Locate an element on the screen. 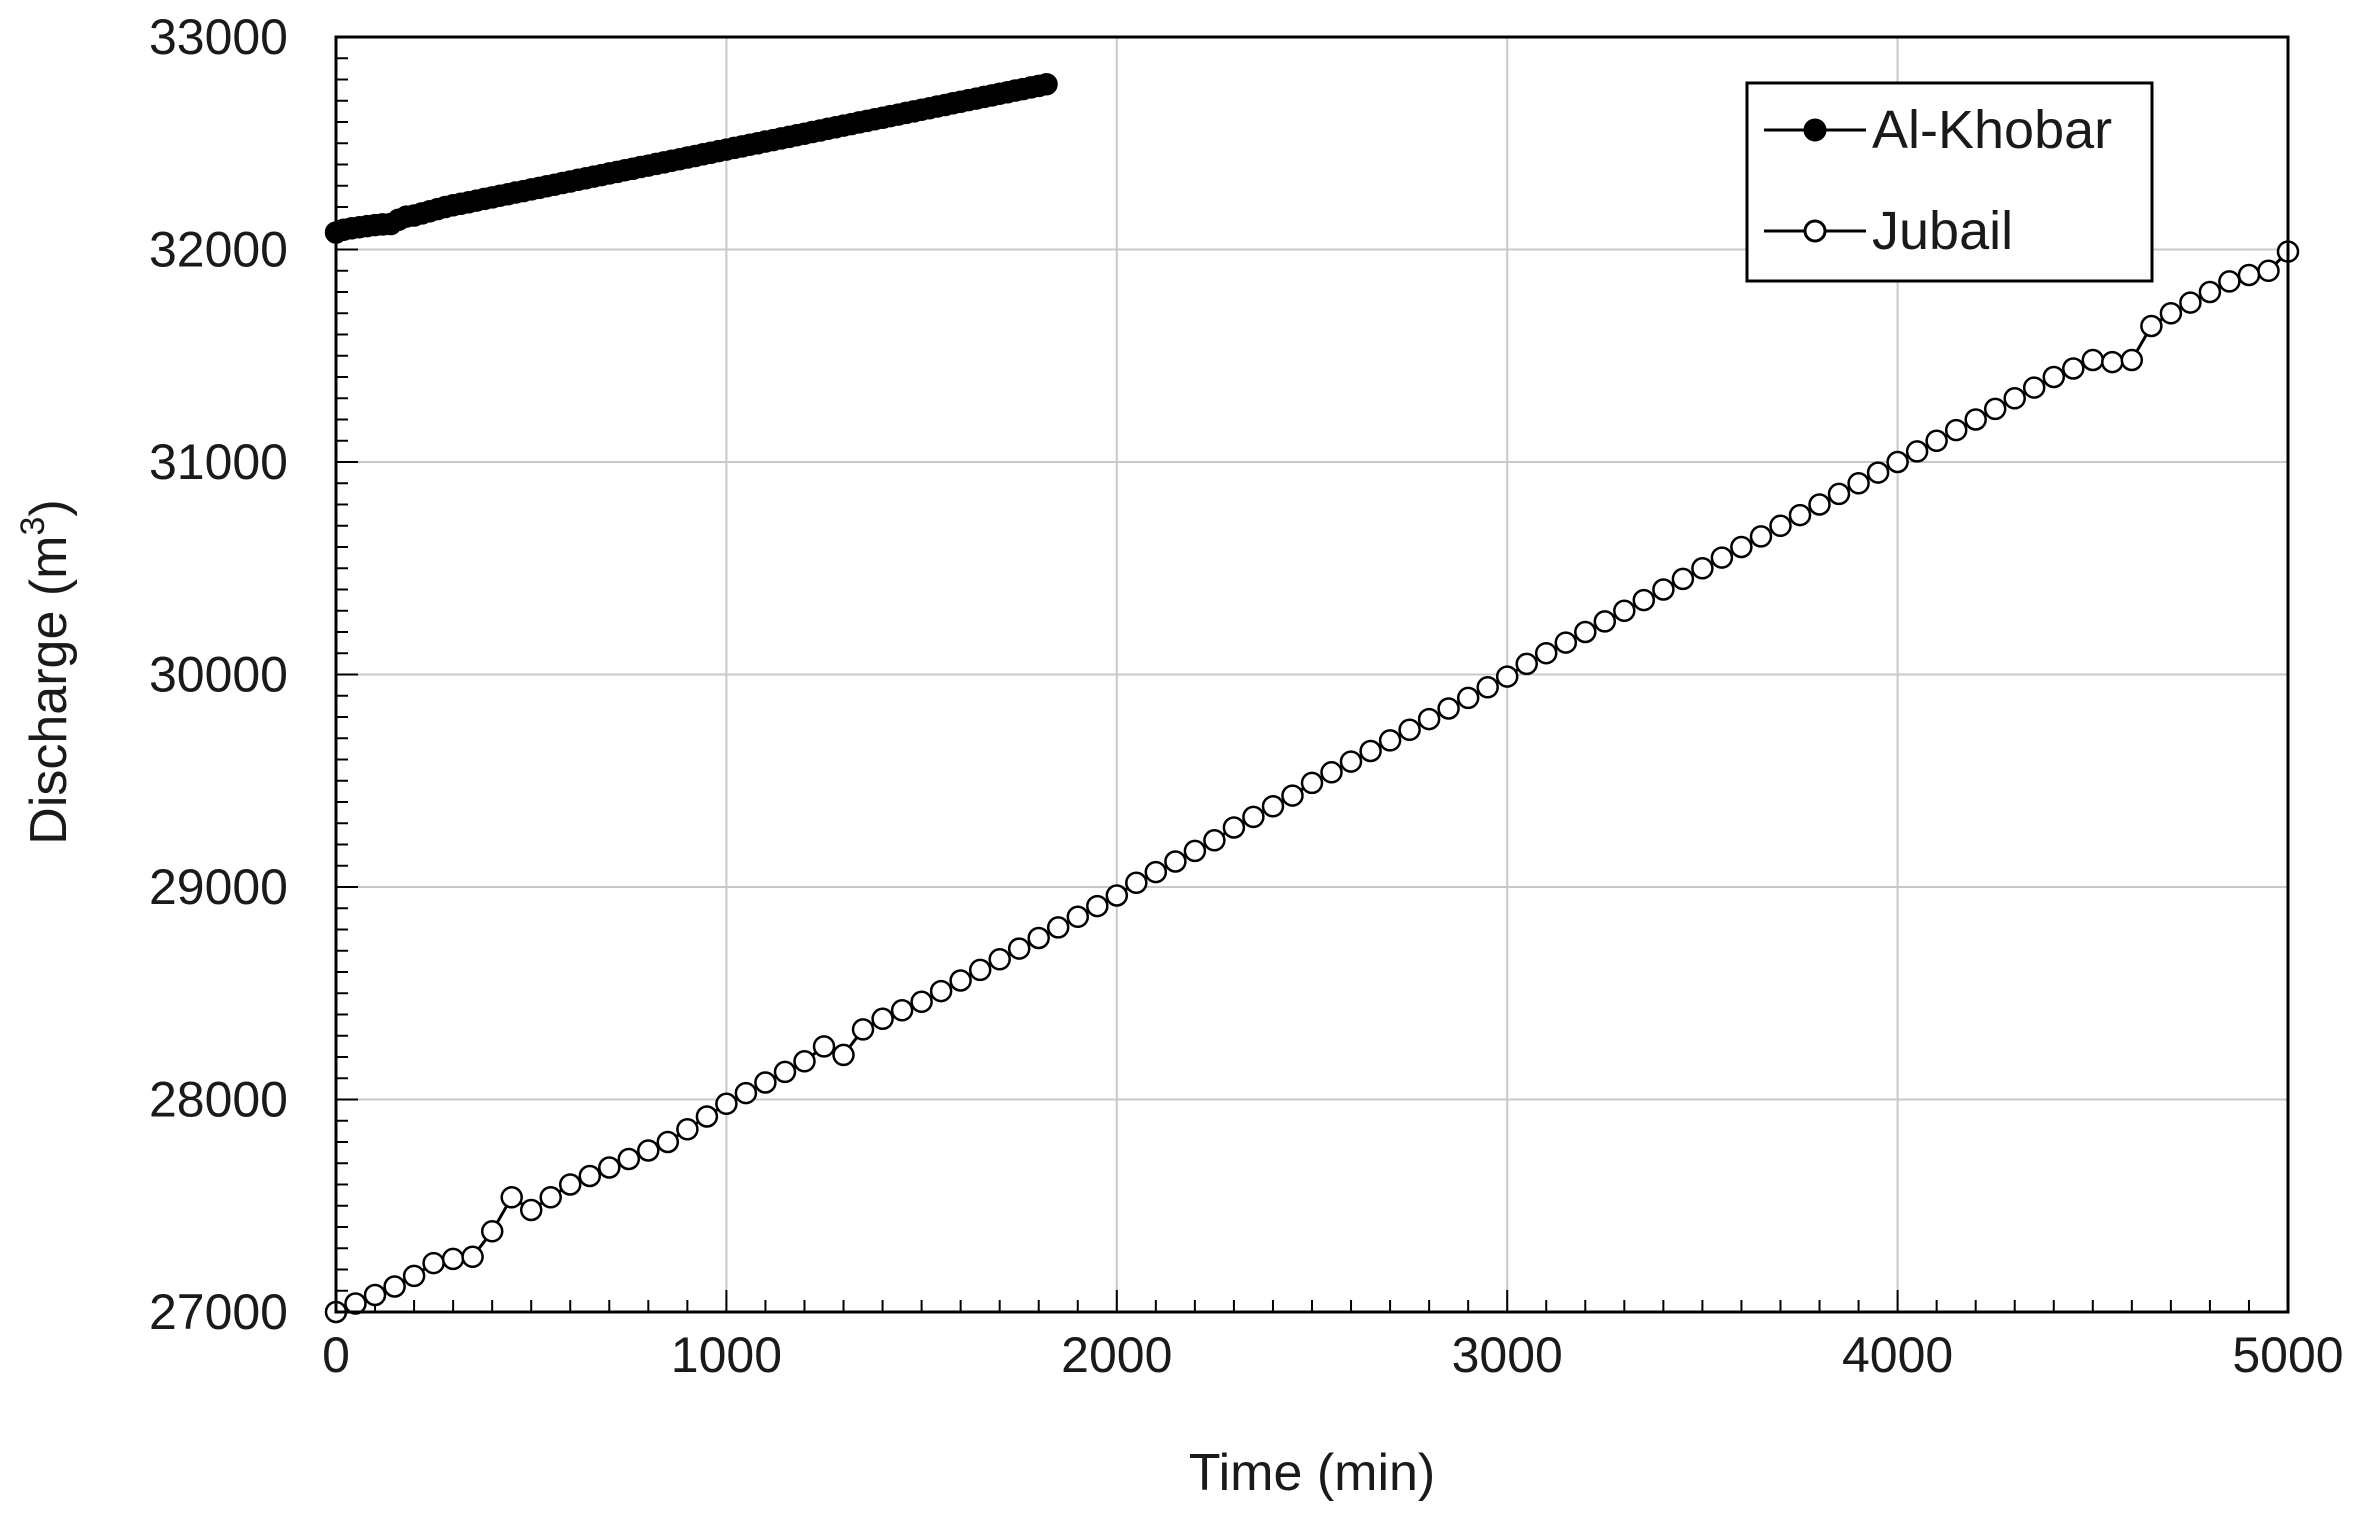 The width and height of the screenshot is (2358, 1516). y-tick-label: 32000 is located at coordinates (218, 250).